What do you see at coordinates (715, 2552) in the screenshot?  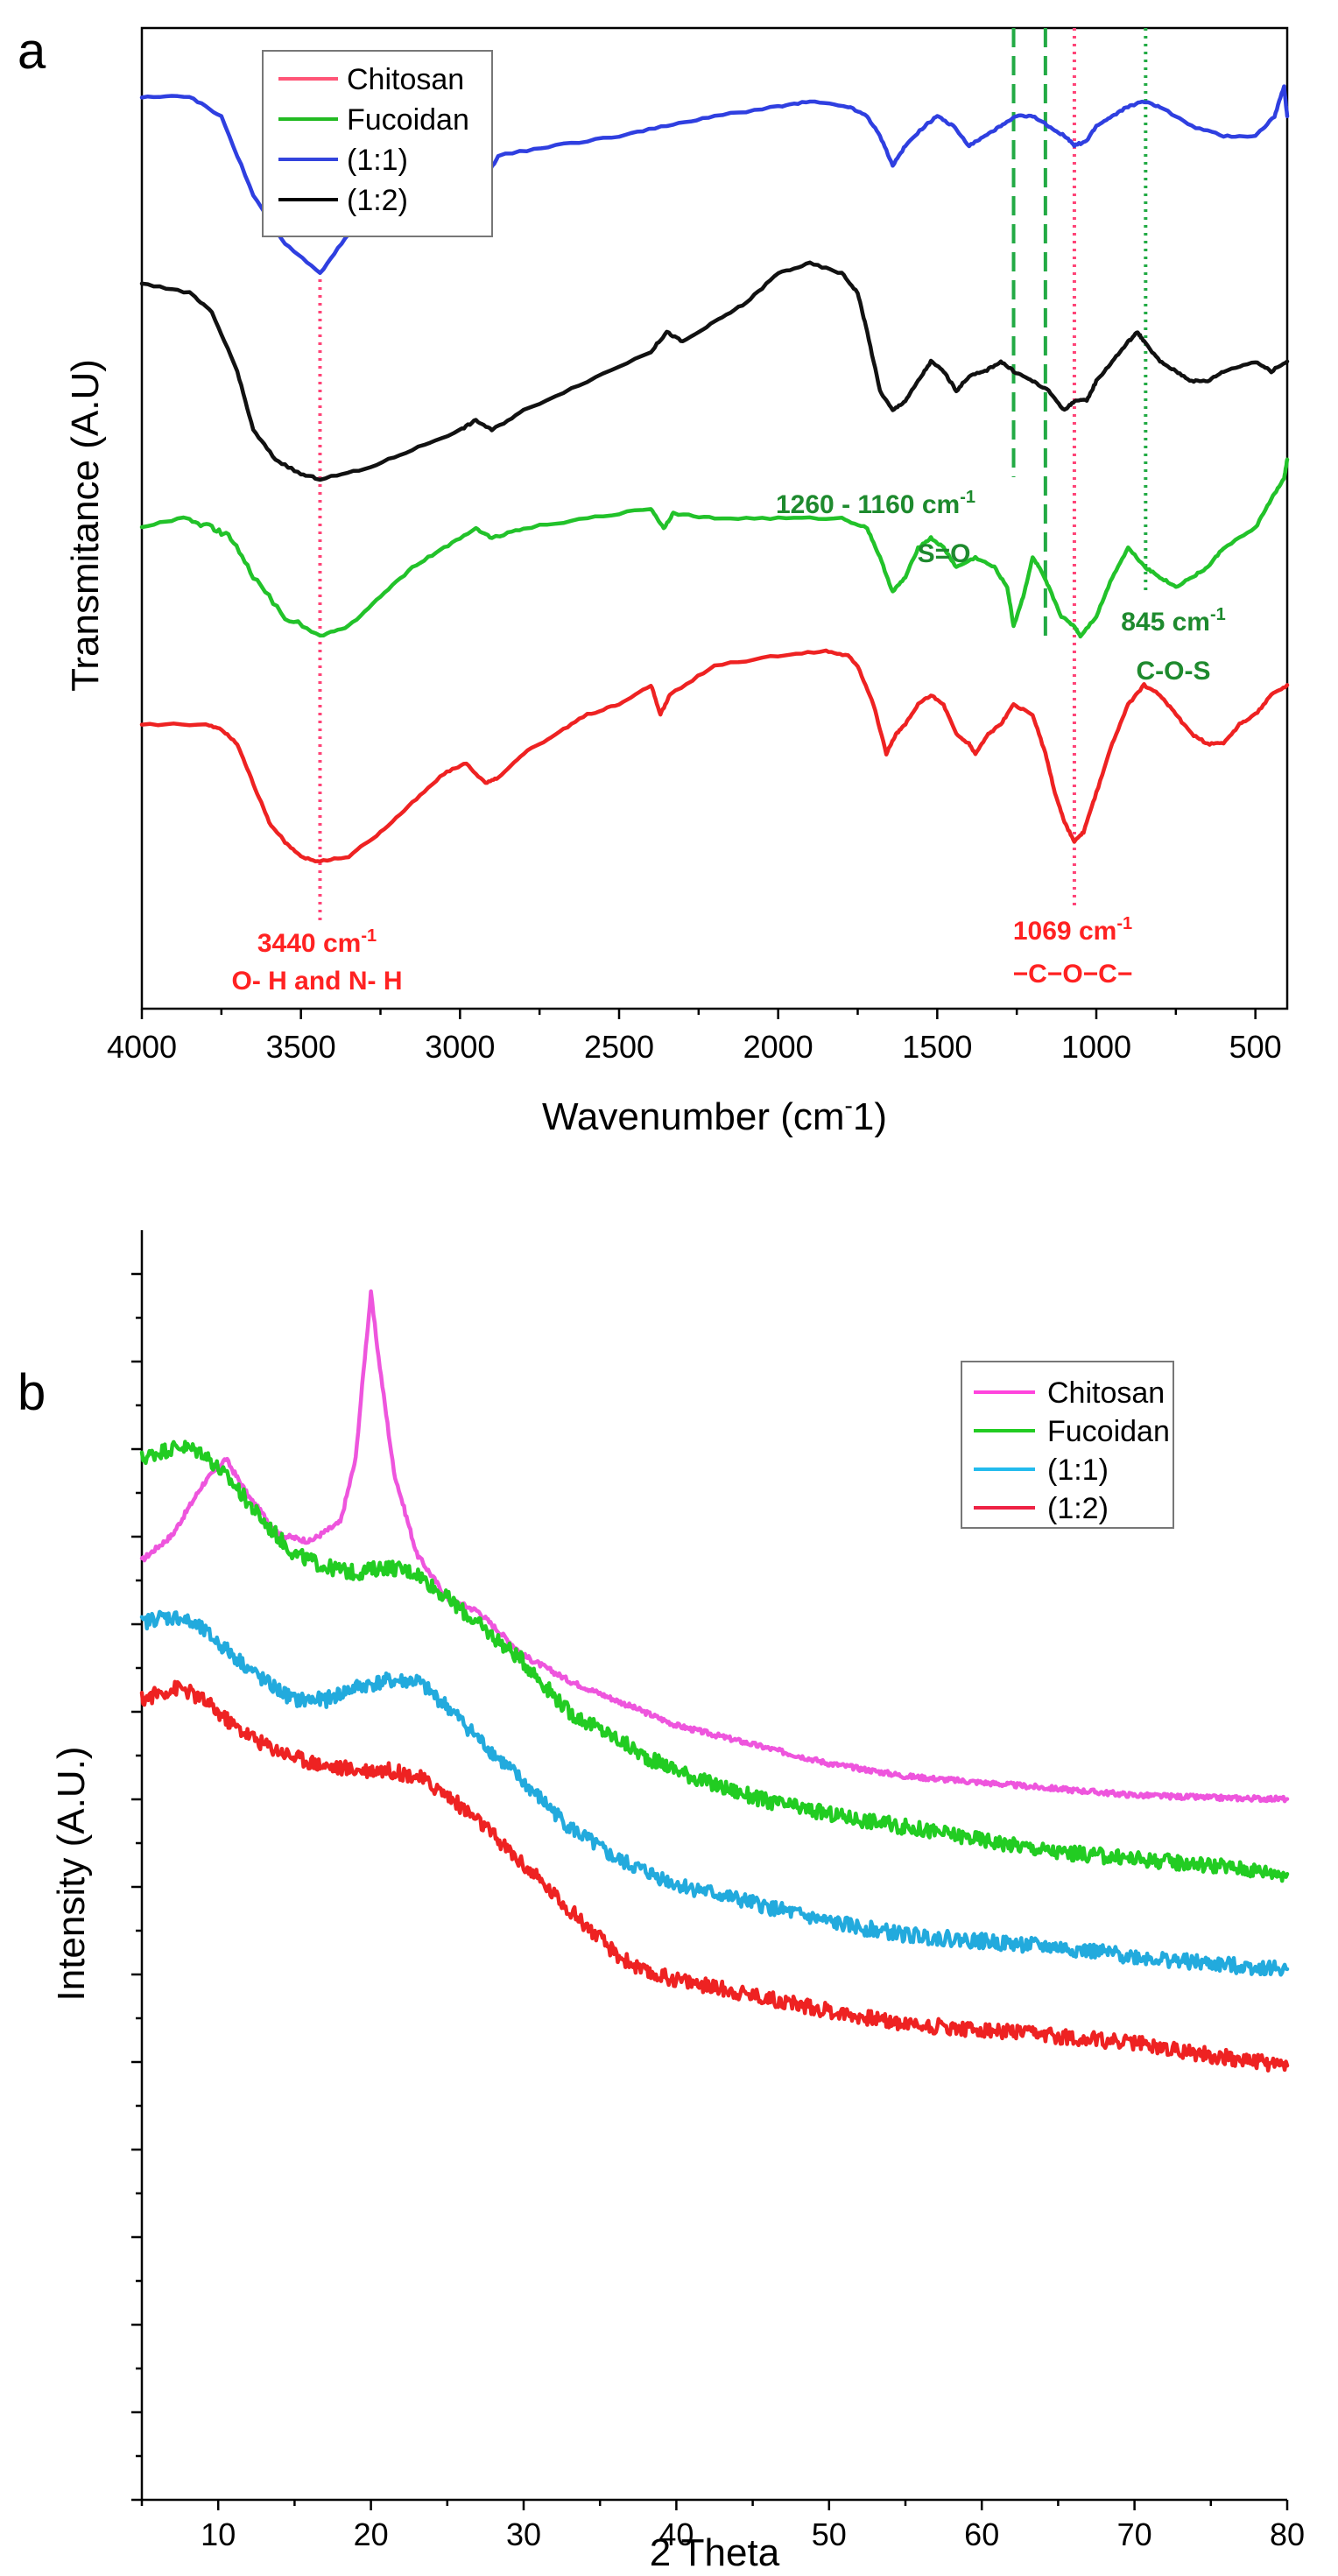 I see `panel-b-x-axis-label: 2 Theta` at bounding box center [715, 2552].